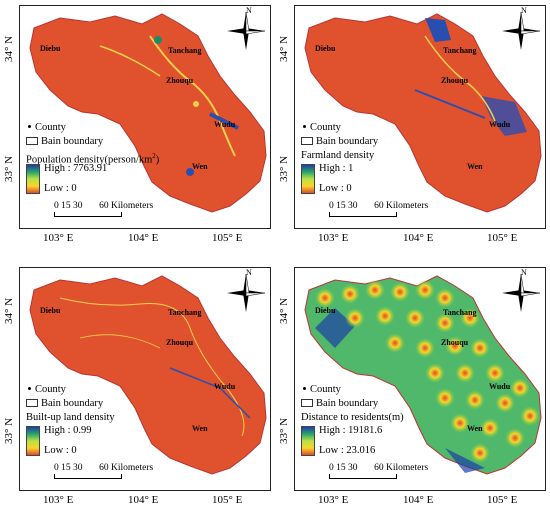 This screenshot has height=519, width=550. What do you see at coordinates (93, 159) in the screenshot?
I see `legend-title: Population density(person/km2)` at bounding box center [93, 159].